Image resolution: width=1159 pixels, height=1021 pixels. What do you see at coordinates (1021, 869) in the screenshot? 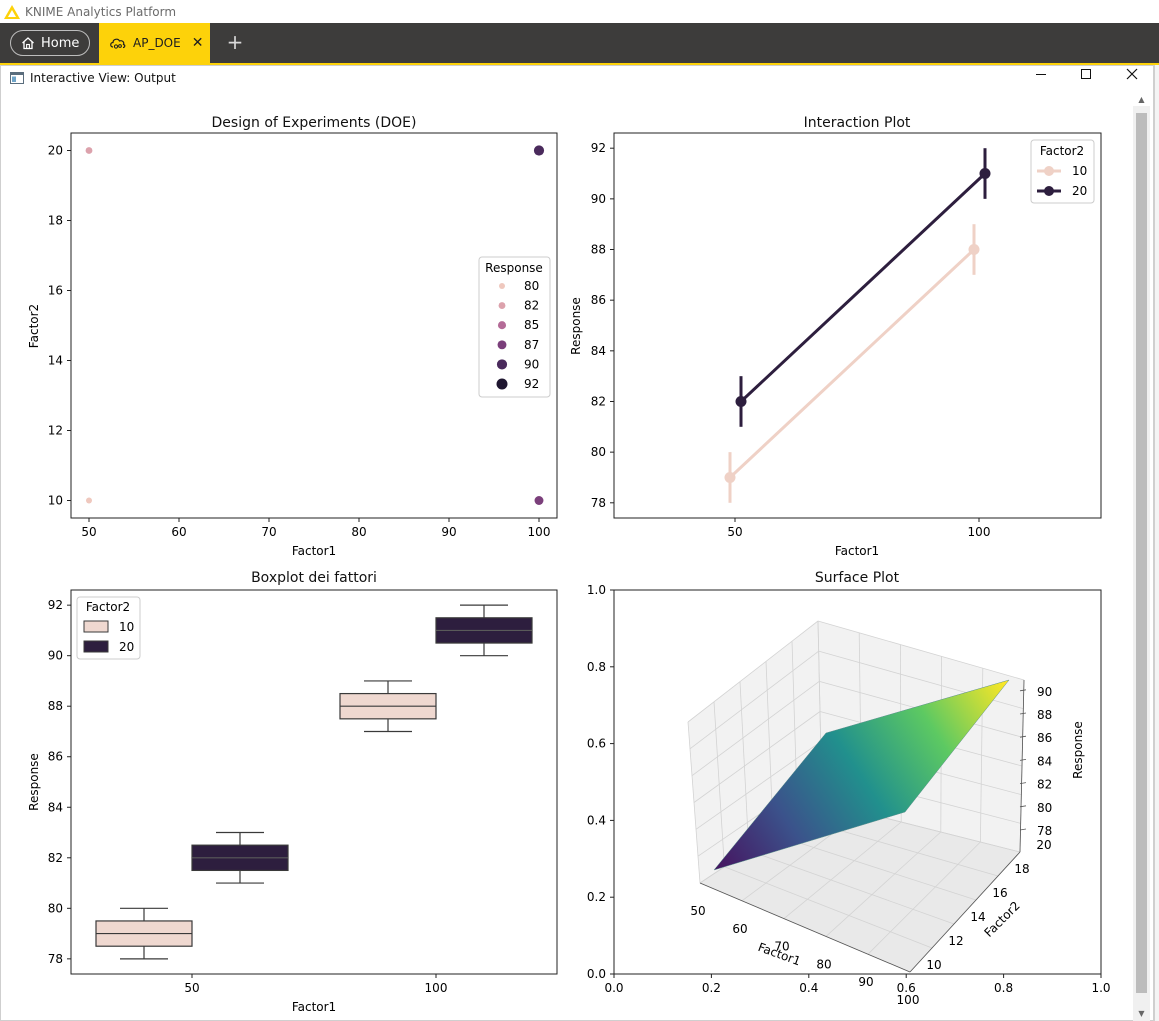
I see `surface-factor2-tick: 18` at bounding box center [1021, 869].